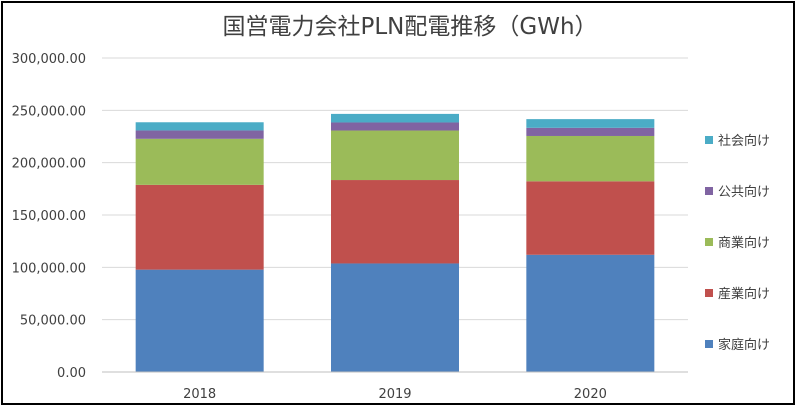  Describe the element at coordinates (49, 111) in the screenshot. I see `y-tick-label: 250,000.00` at that location.